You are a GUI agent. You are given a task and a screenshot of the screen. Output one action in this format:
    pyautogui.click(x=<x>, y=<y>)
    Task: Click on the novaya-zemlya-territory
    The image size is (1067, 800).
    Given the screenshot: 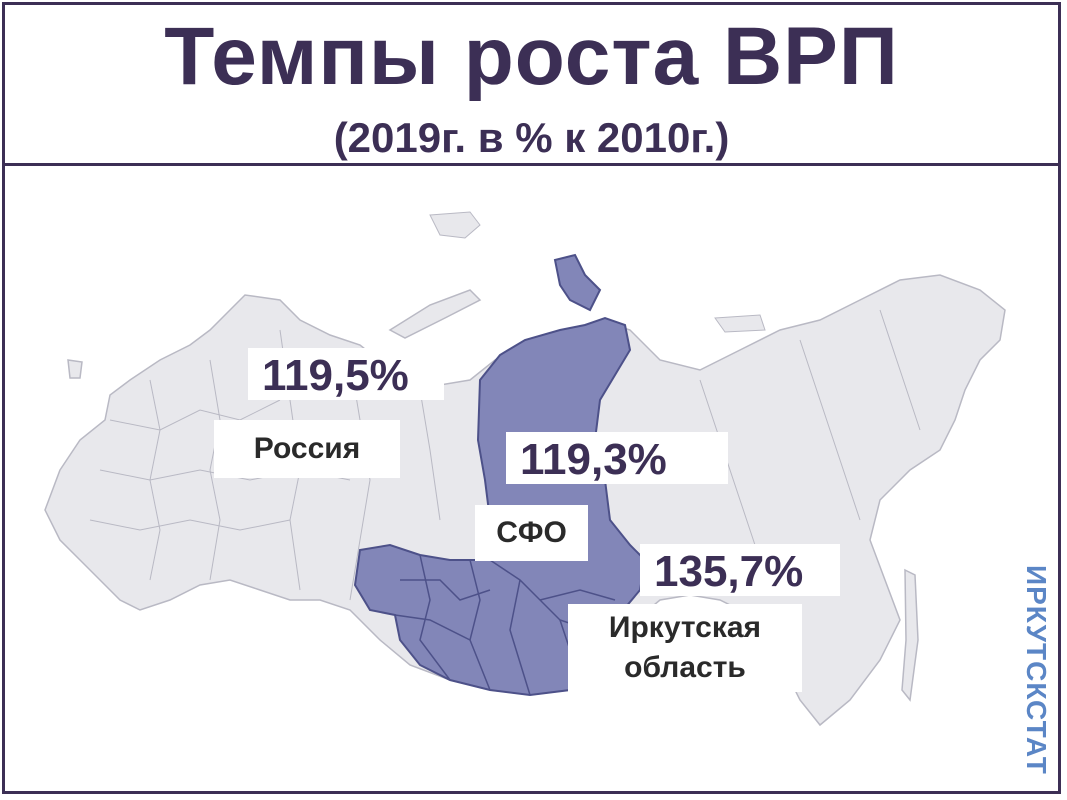 What is the action you would take?
    pyautogui.click(x=435, y=314)
    